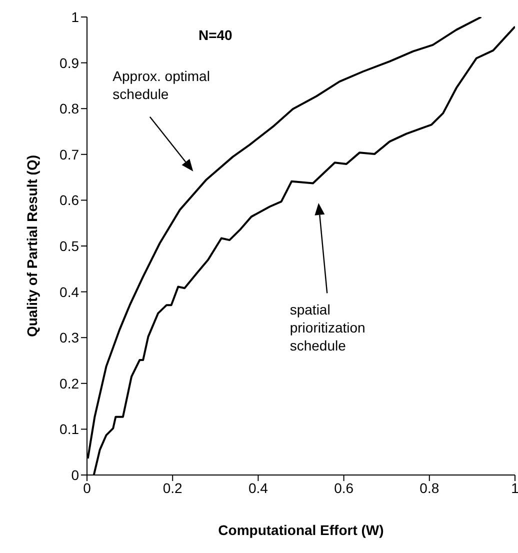  What do you see at coordinates (344, 488) in the screenshot?
I see `x-tick-label: 0.6` at bounding box center [344, 488].